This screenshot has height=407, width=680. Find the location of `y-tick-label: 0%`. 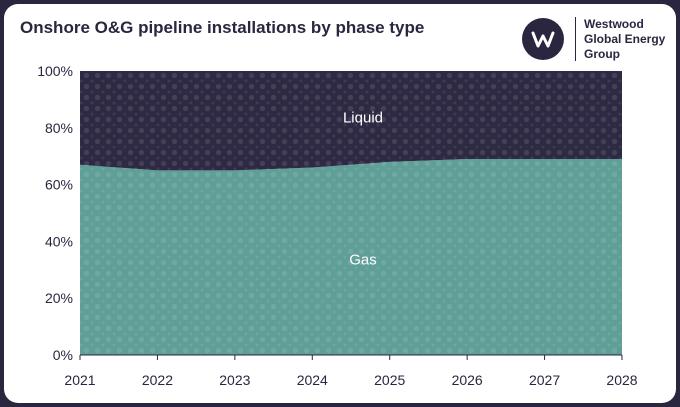

y-tick-label: 0% is located at coordinates (63, 355).